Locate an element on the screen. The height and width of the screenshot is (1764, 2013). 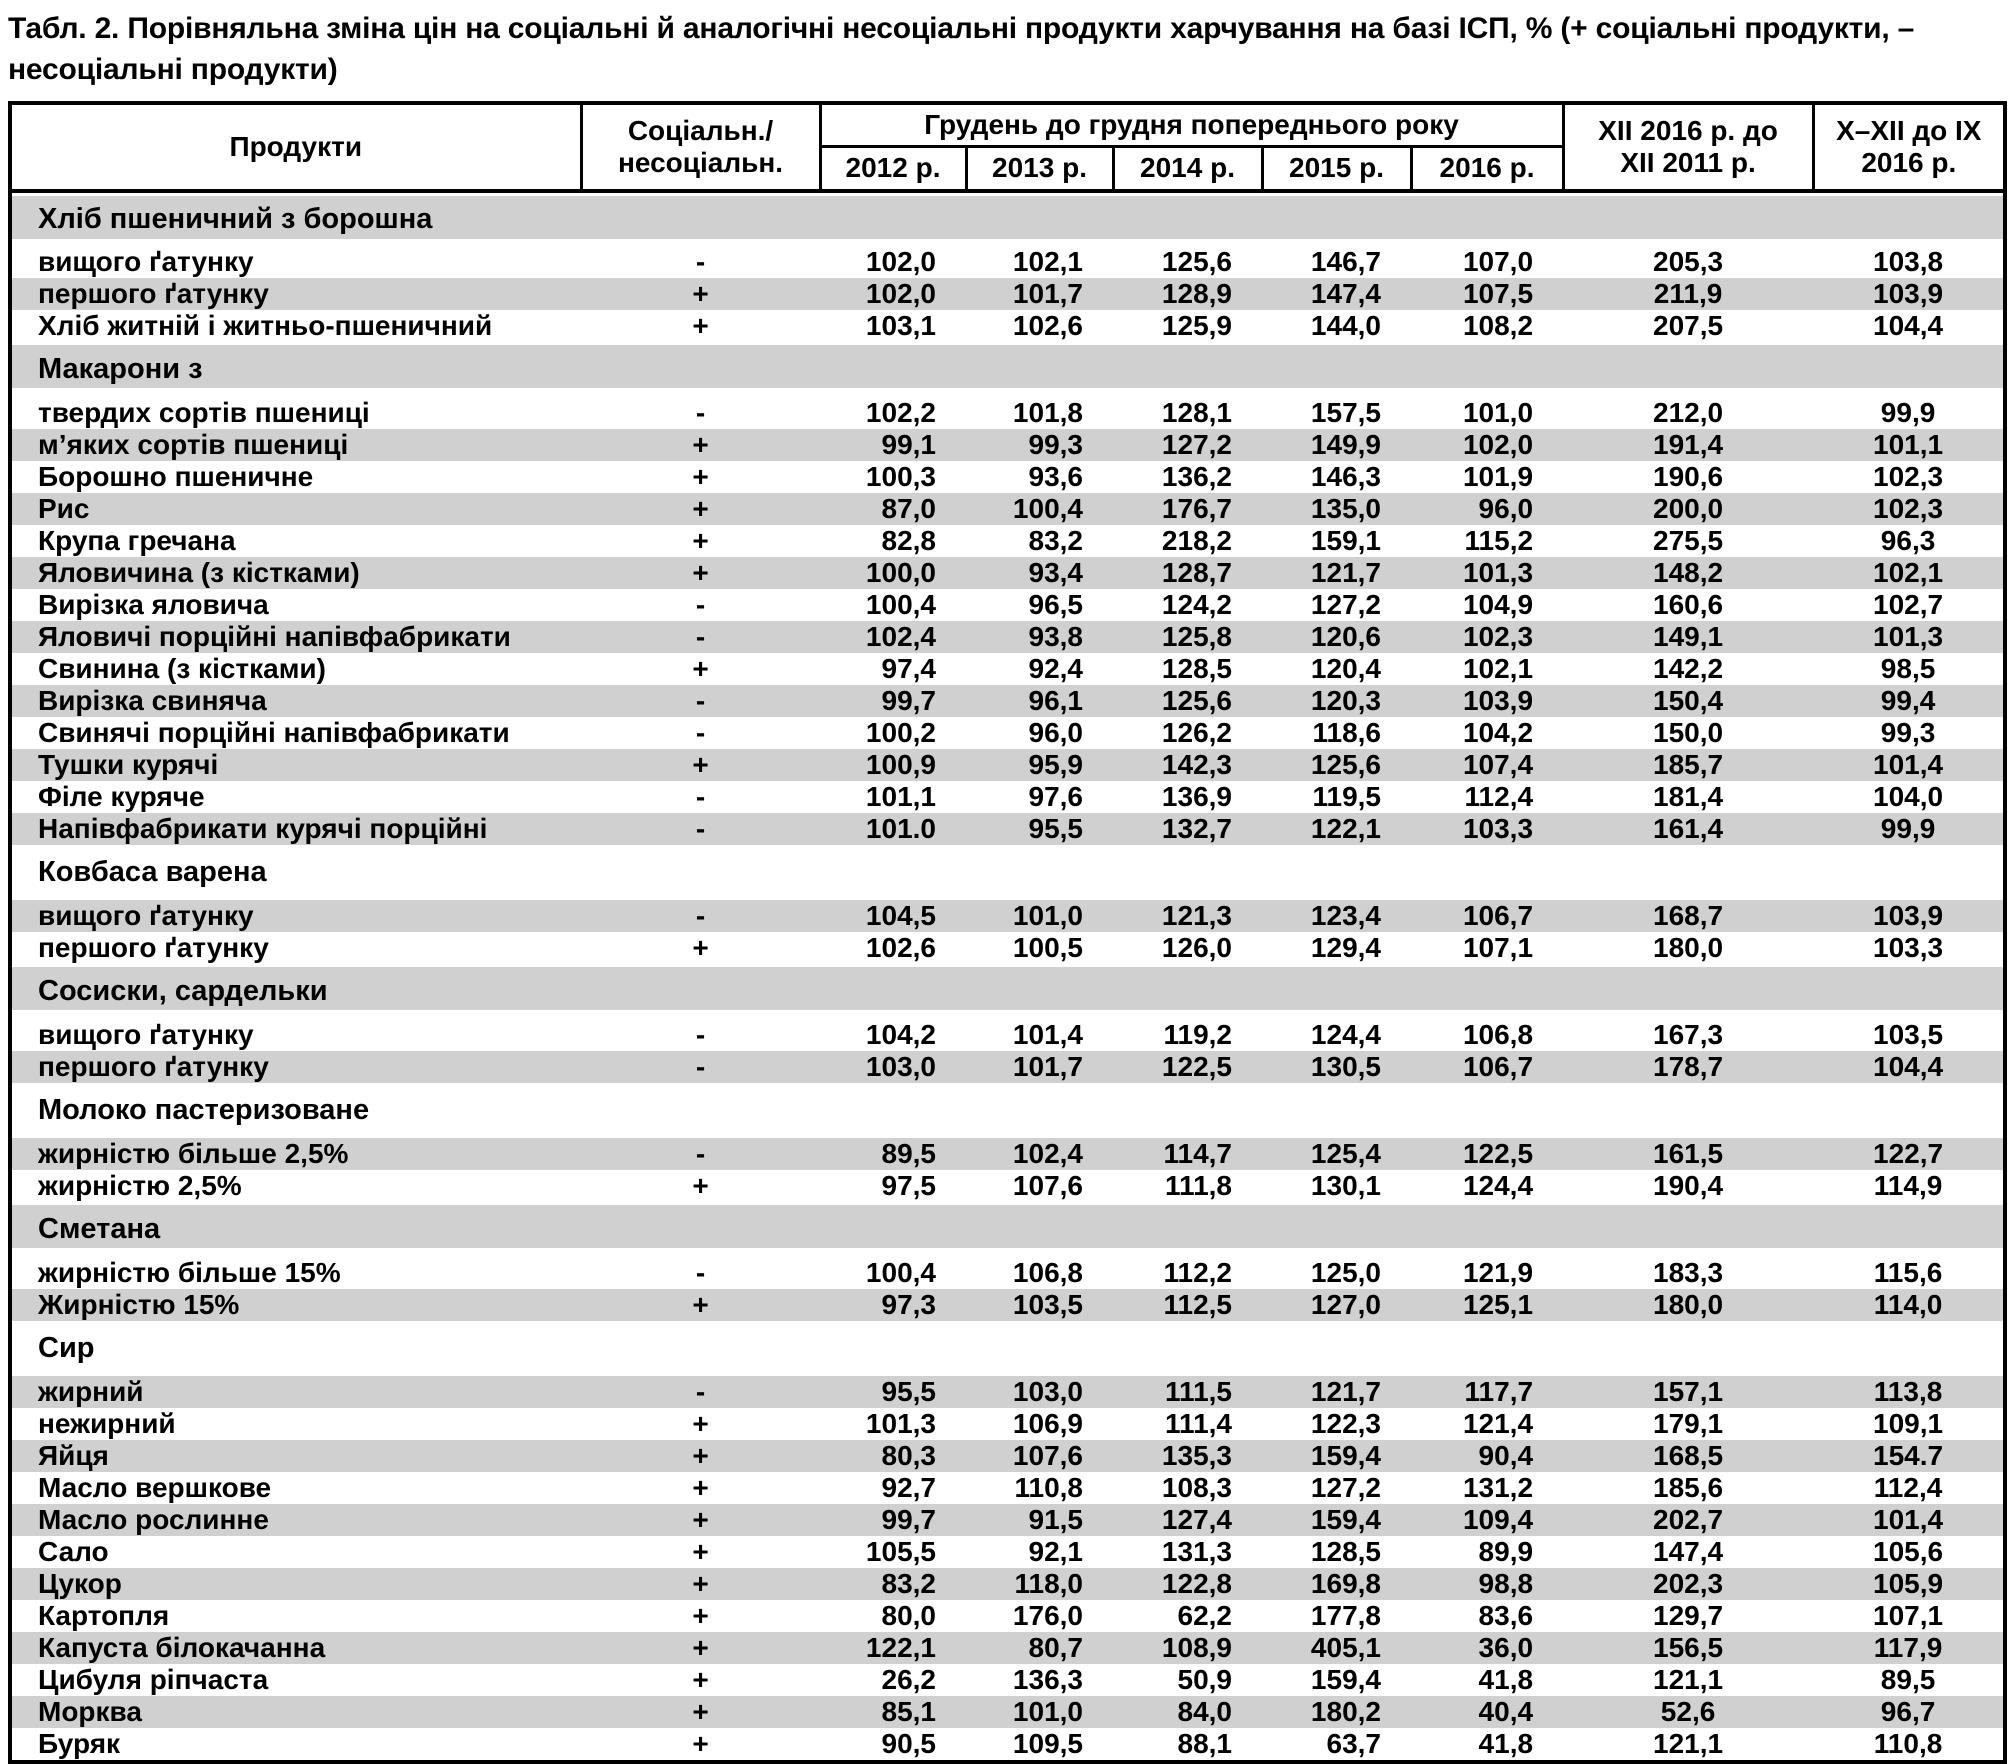
value-cell: 121,1 is located at coordinates (1688, 1743).